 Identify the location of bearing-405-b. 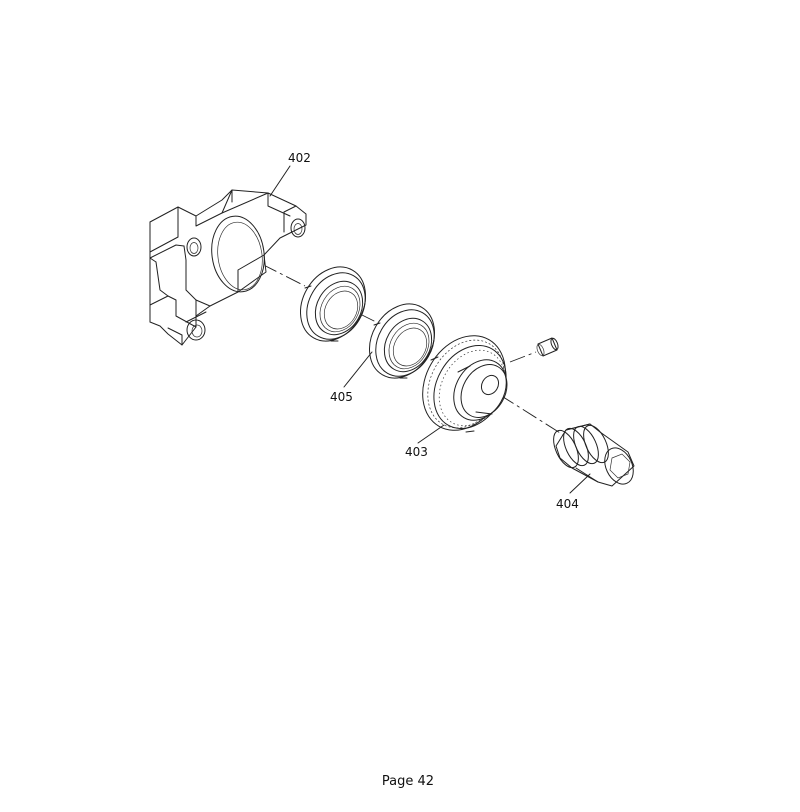
(402, 341).